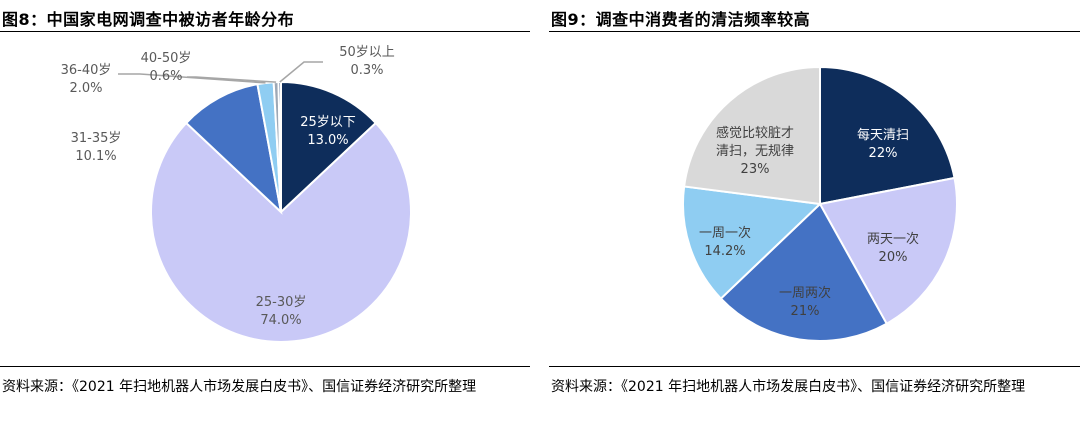  I want to click on freq-pie-category-label-4: 清扫，无规律, so click(755, 151).